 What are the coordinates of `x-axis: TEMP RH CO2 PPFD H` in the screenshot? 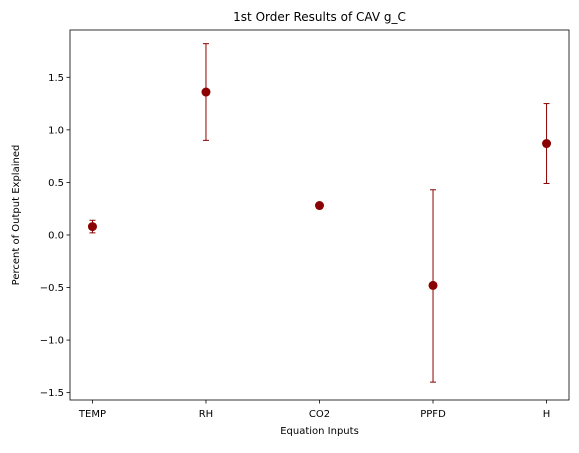 It's located at (314, 410).